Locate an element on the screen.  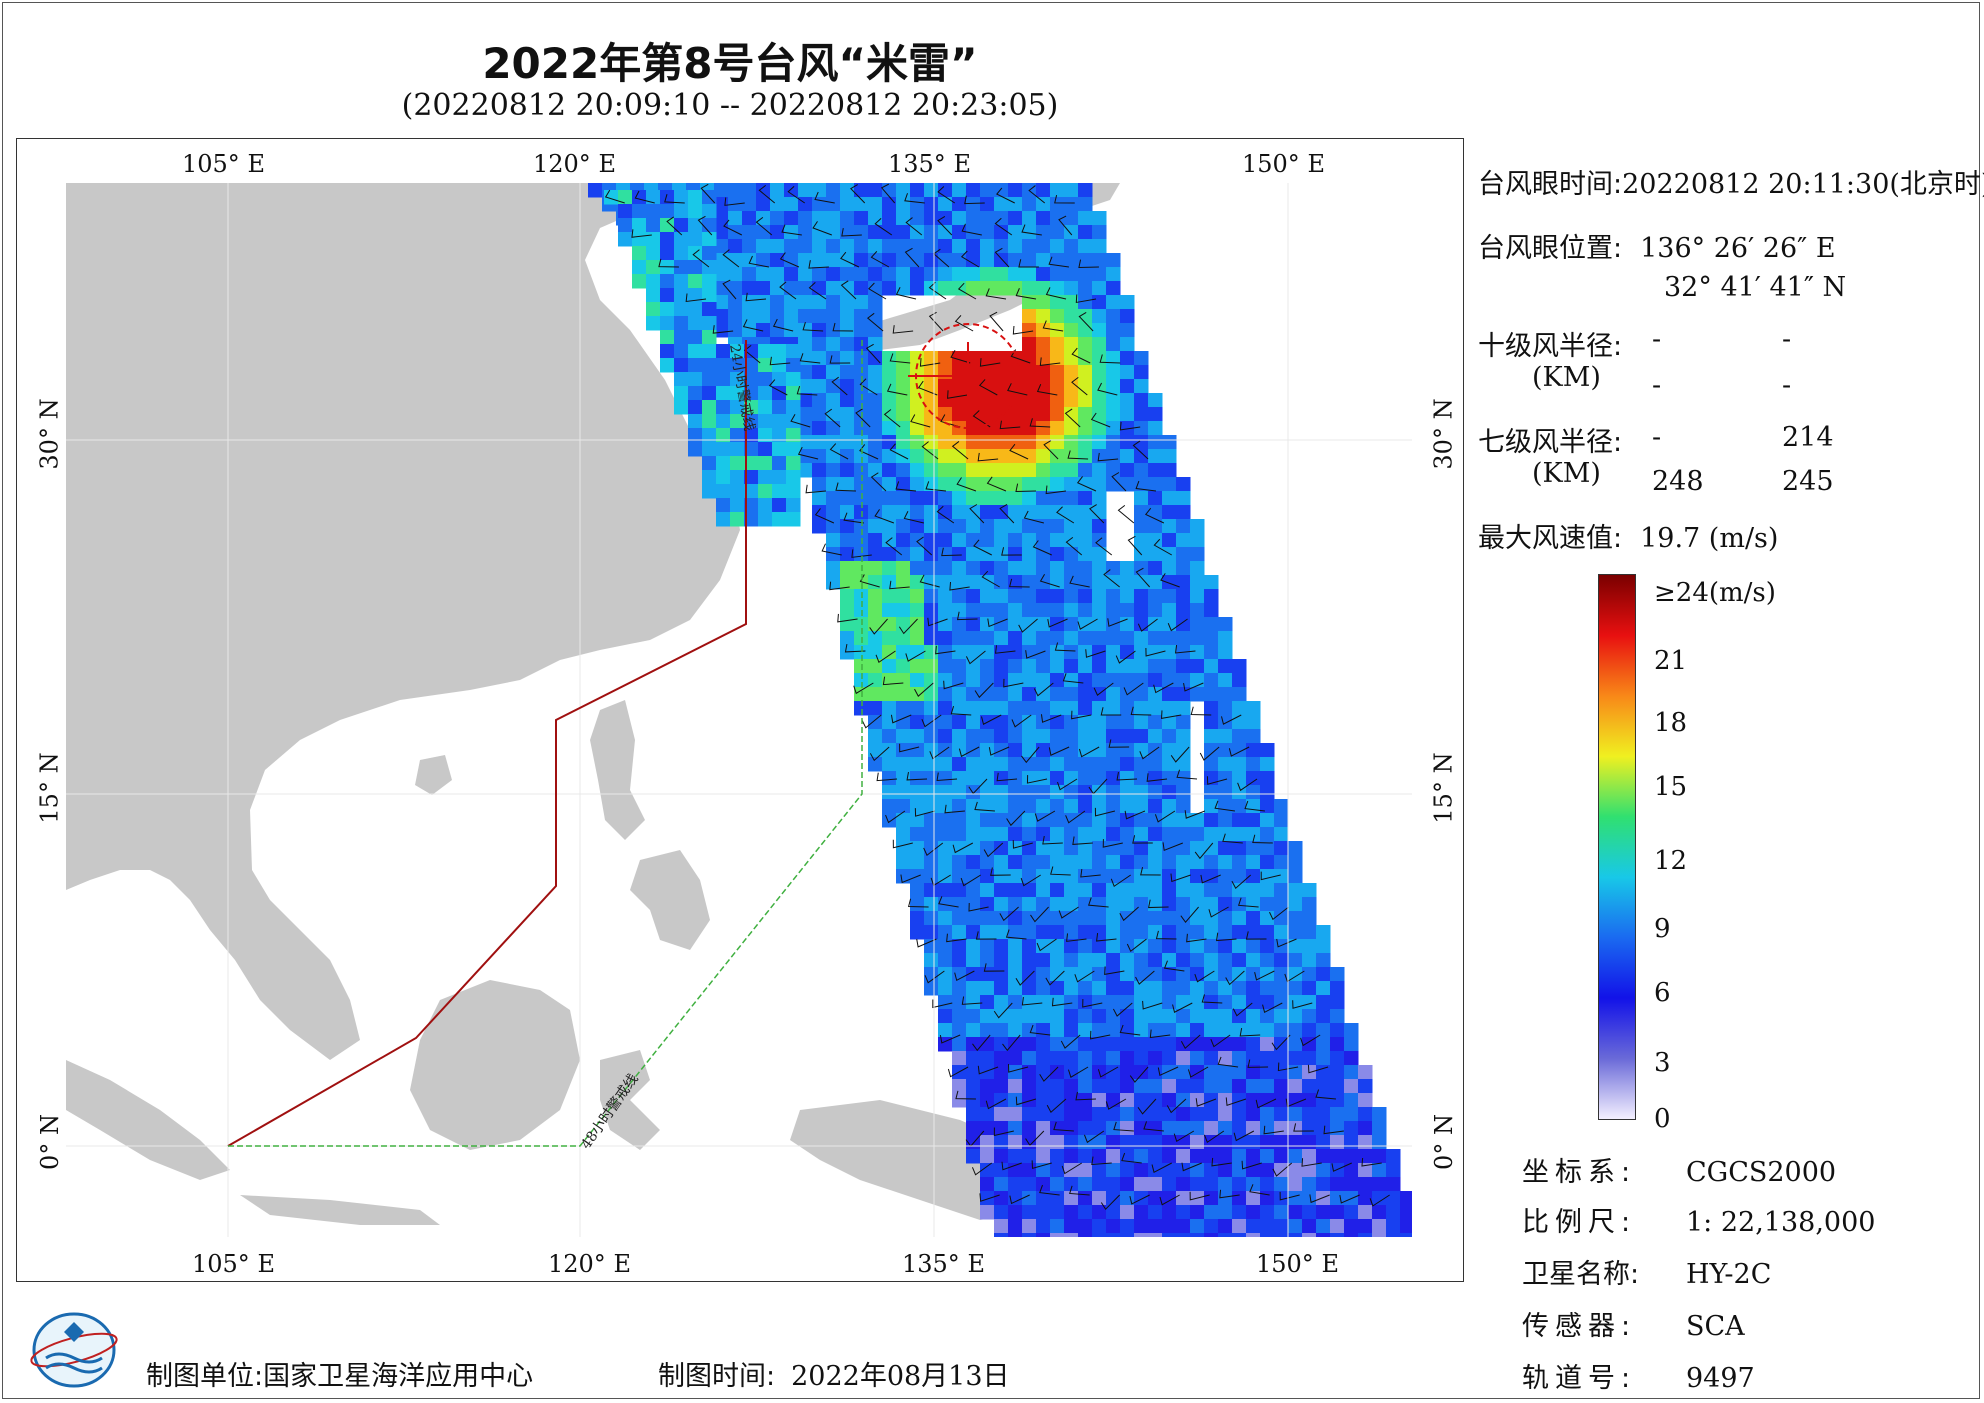
meta-scale-key: 比例尺: is located at coordinates (1579, 1222).